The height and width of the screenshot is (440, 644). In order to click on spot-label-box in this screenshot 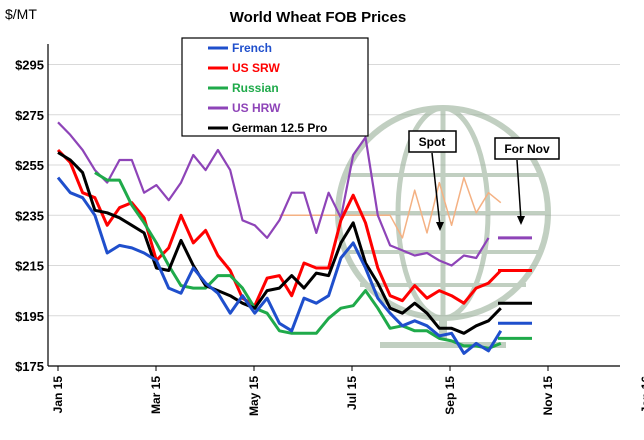, I will do `click(432, 141)`.